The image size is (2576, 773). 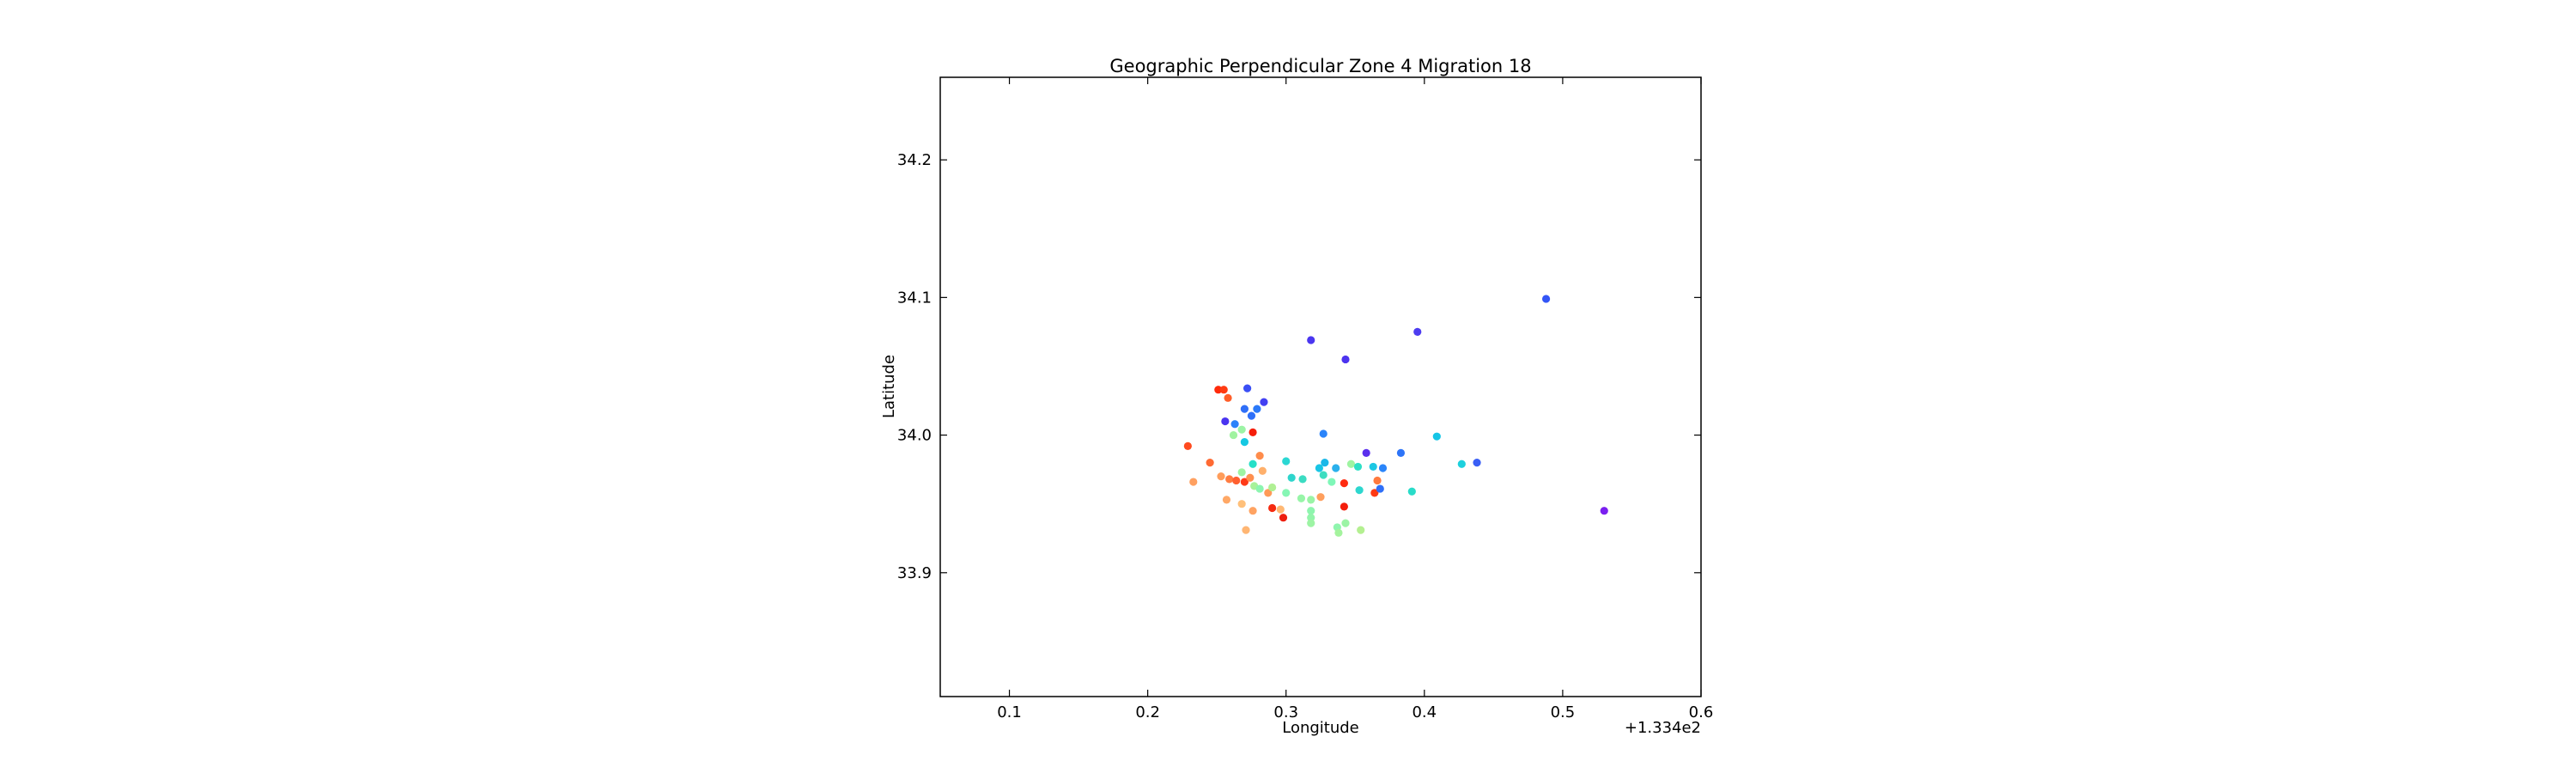 What do you see at coordinates (1564, 712) in the screenshot?
I see `x-tick-label-4: 0.5` at bounding box center [1564, 712].